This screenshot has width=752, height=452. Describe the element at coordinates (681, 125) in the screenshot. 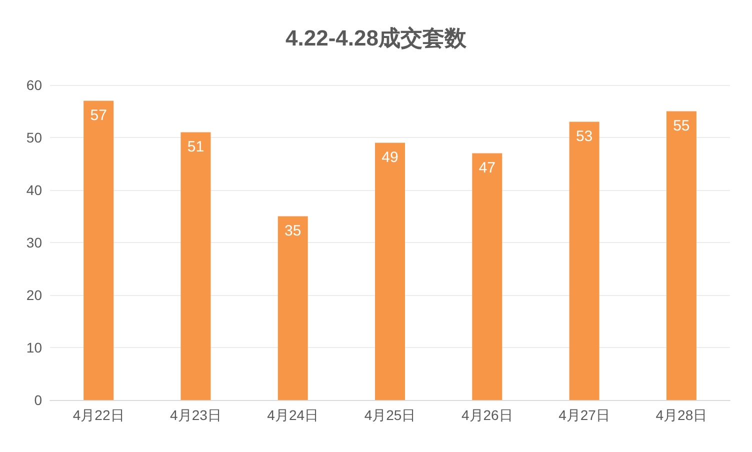

I see `data-label: 55` at that location.